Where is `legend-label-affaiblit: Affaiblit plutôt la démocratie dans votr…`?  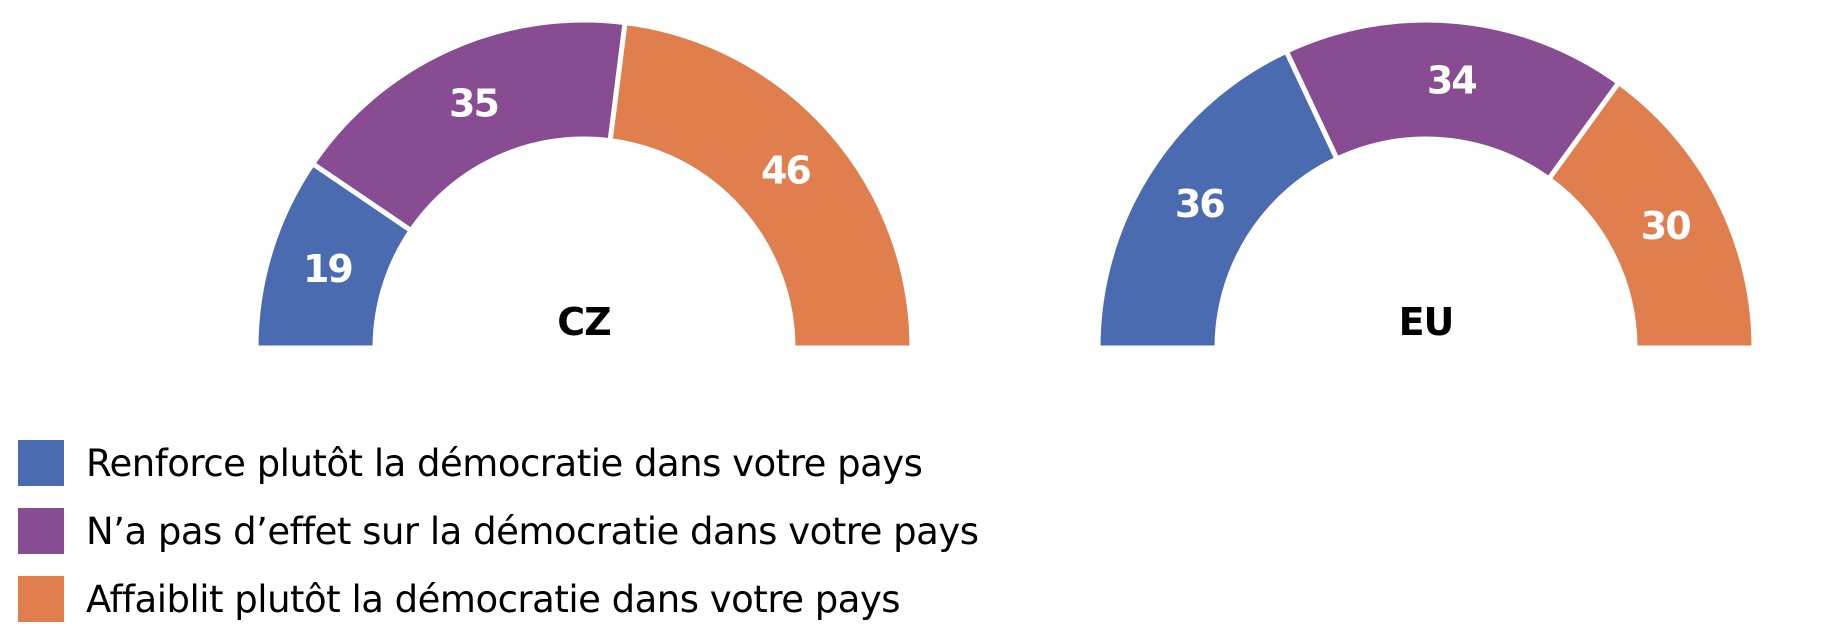 legend-label-affaiblit: Affaiblit plutôt la démocratie dans votr… is located at coordinates (493, 599).